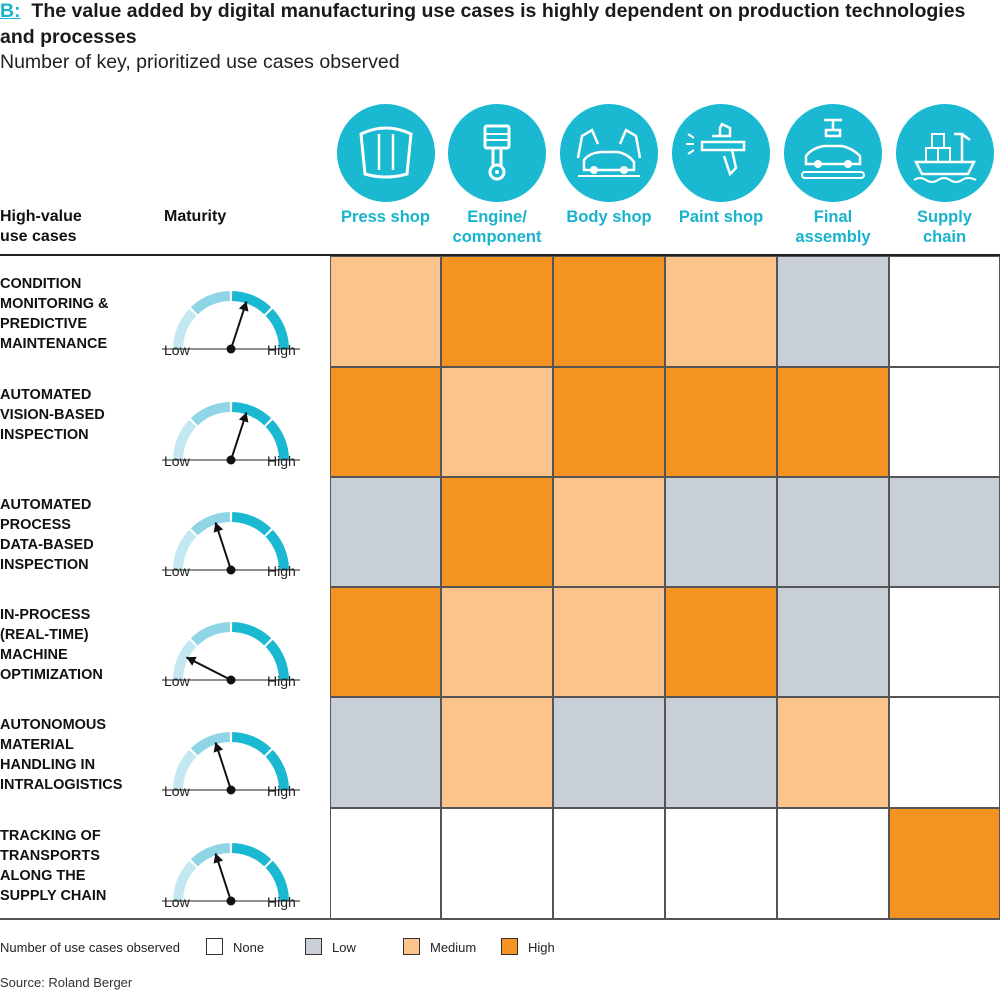 The width and height of the screenshot is (1000, 990). Describe the element at coordinates (195, 216) in the screenshot. I see `maturity-header: Maturity` at that location.